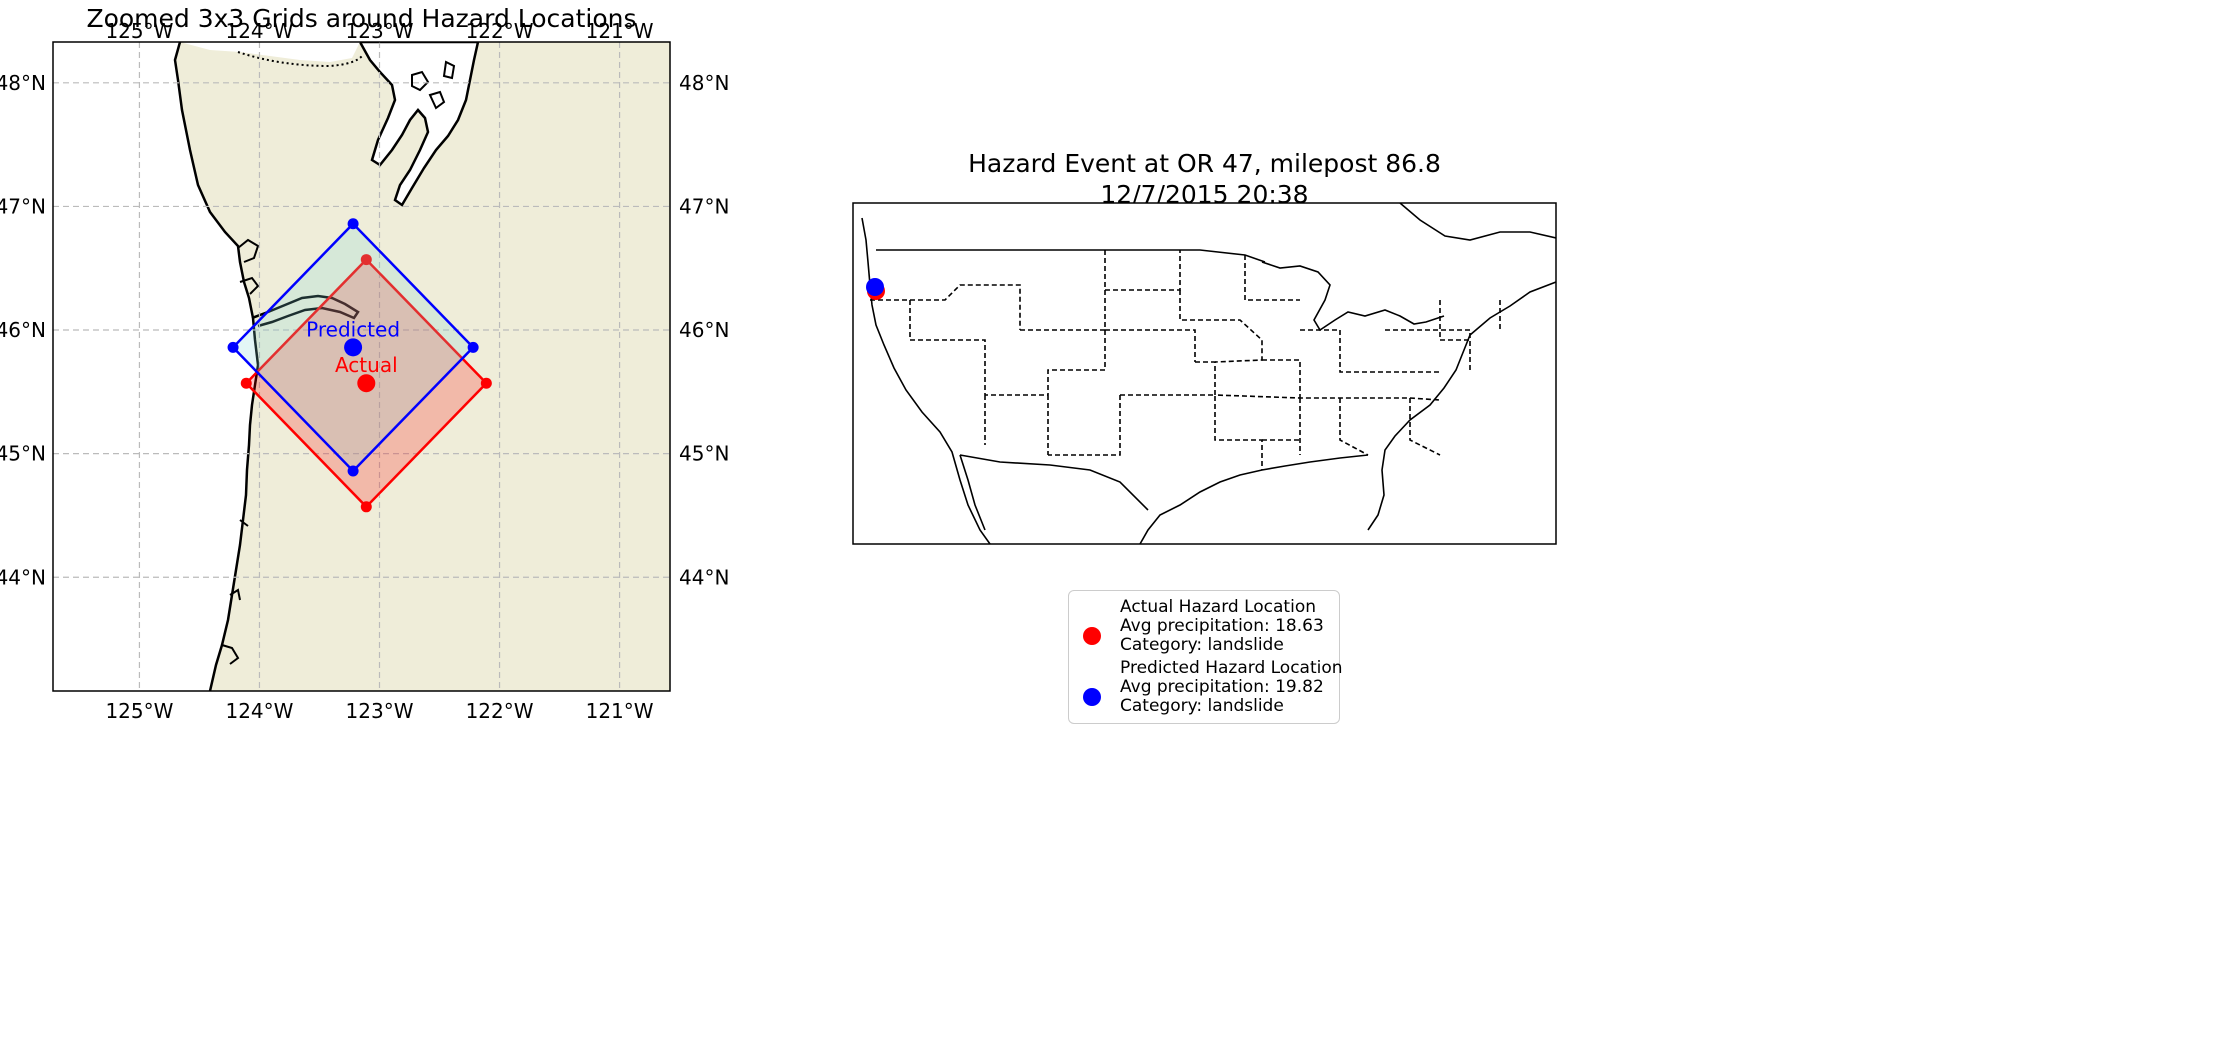 The height and width of the screenshot is (1041, 2223). Describe the element at coordinates (500, 31) in the screenshot. I see `x-tick-label-top: 122°W` at that location.